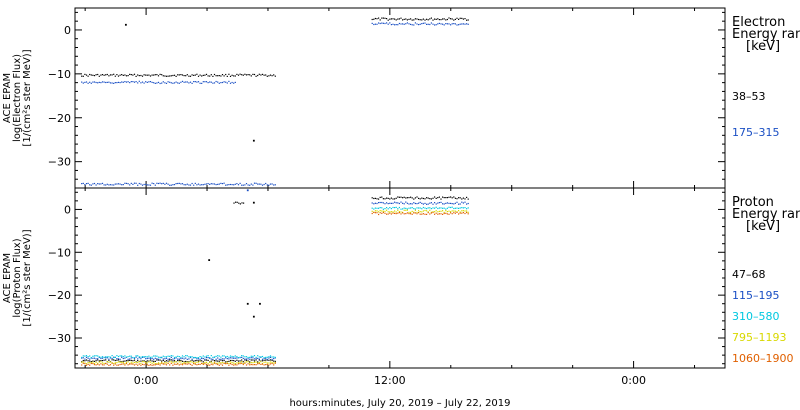 The height and width of the screenshot is (410, 800). I want to click on legend-entry-1060–1900: 1060–1900, so click(763, 358).